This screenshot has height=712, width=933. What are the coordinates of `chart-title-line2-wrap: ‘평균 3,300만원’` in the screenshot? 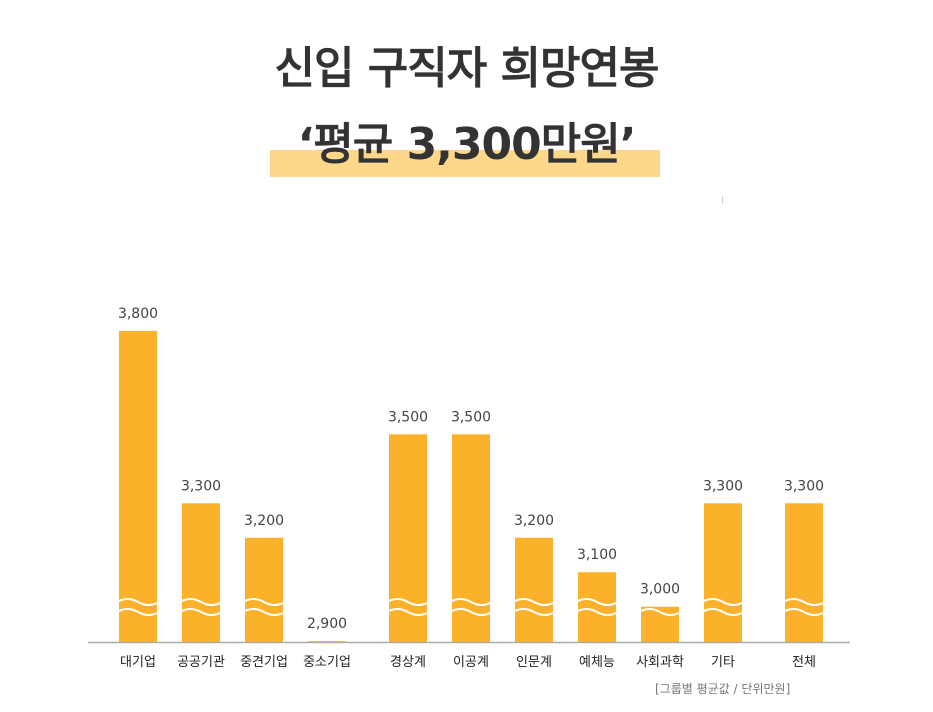 It's located at (466, 140).